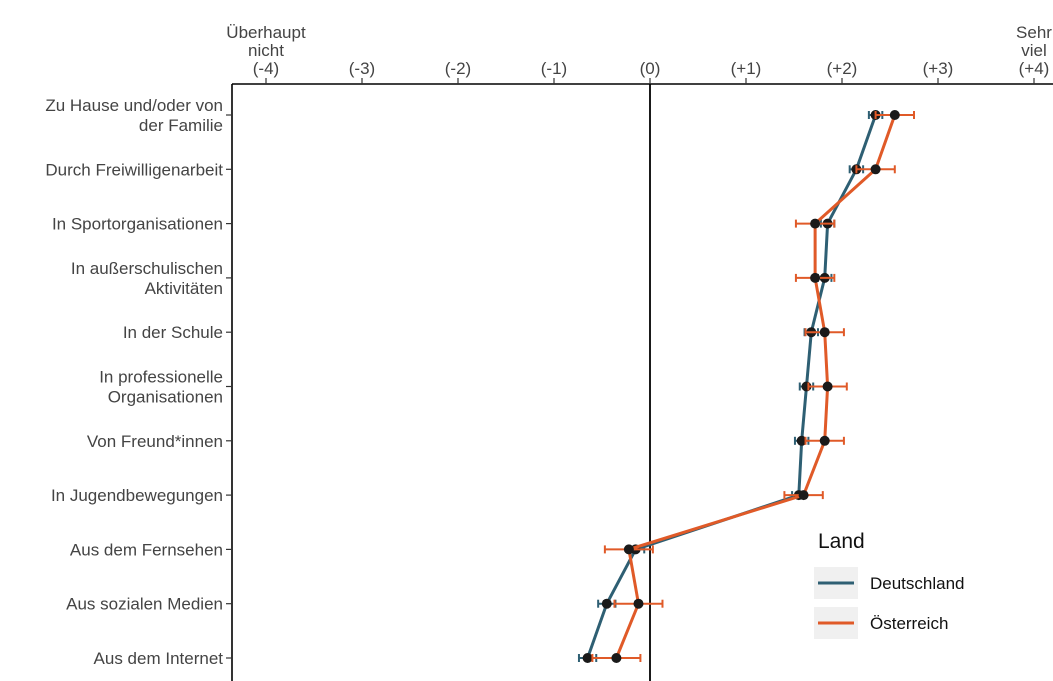 This screenshot has width=1053, height=681. I want to click on category-label: der Familie, so click(181, 125).